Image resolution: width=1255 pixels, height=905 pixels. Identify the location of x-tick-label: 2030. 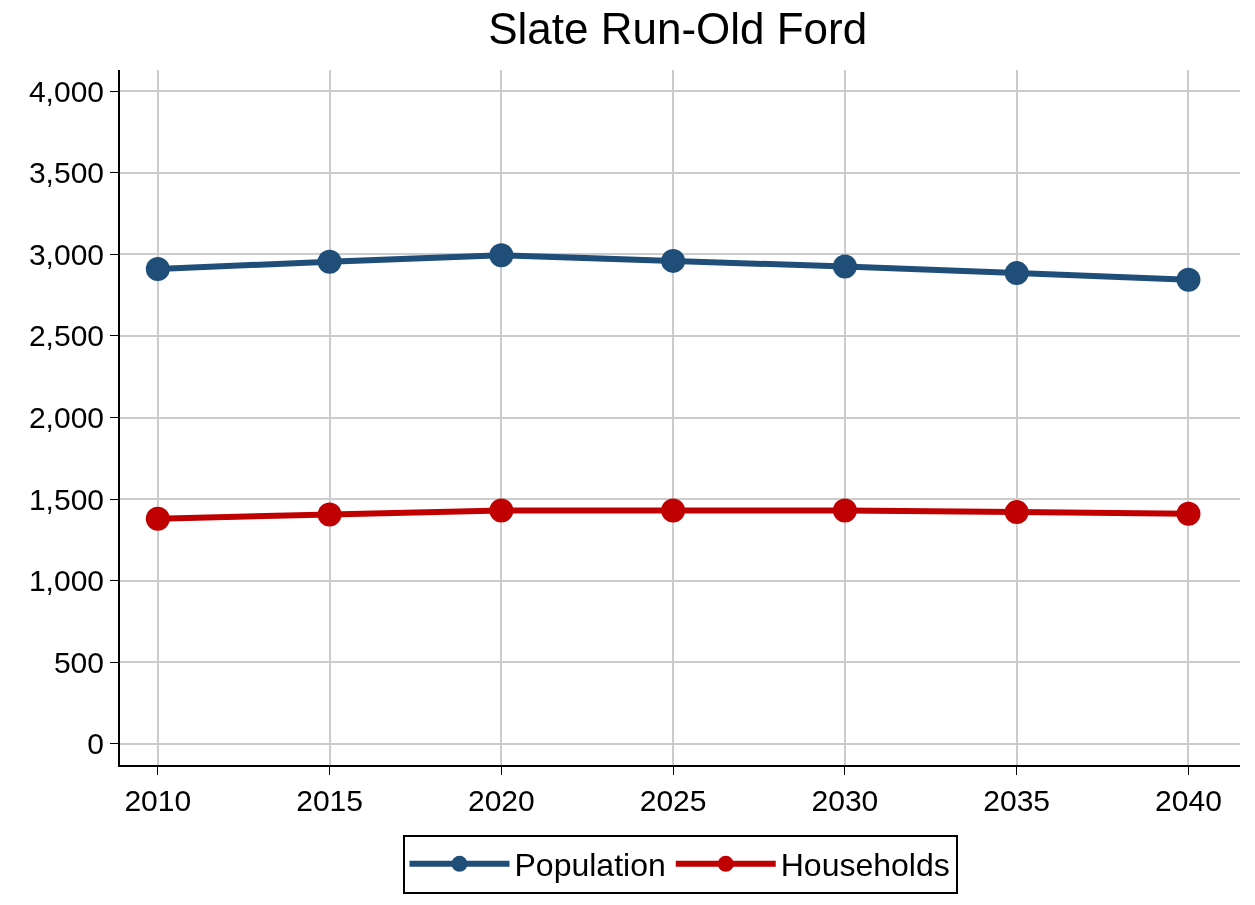
(845, 800).